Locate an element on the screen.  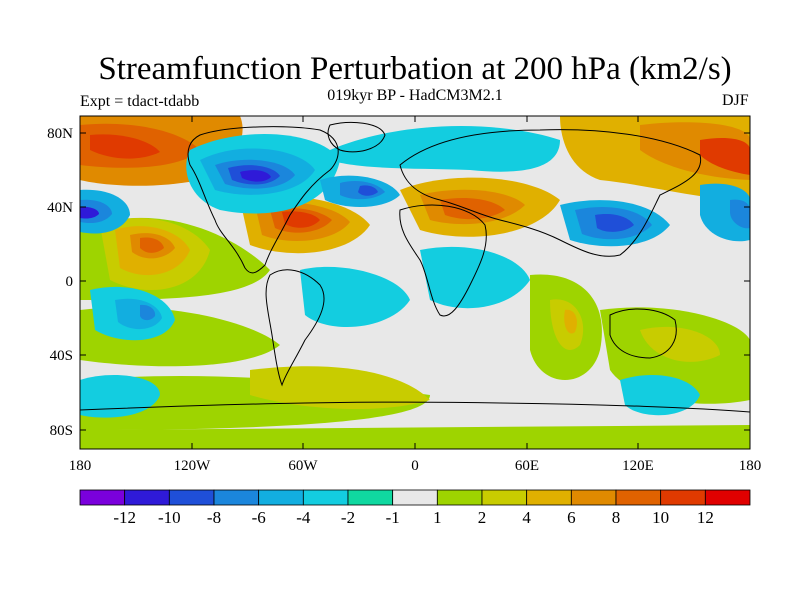
colorbar-label: -4 is located at coordinates (303, 517).